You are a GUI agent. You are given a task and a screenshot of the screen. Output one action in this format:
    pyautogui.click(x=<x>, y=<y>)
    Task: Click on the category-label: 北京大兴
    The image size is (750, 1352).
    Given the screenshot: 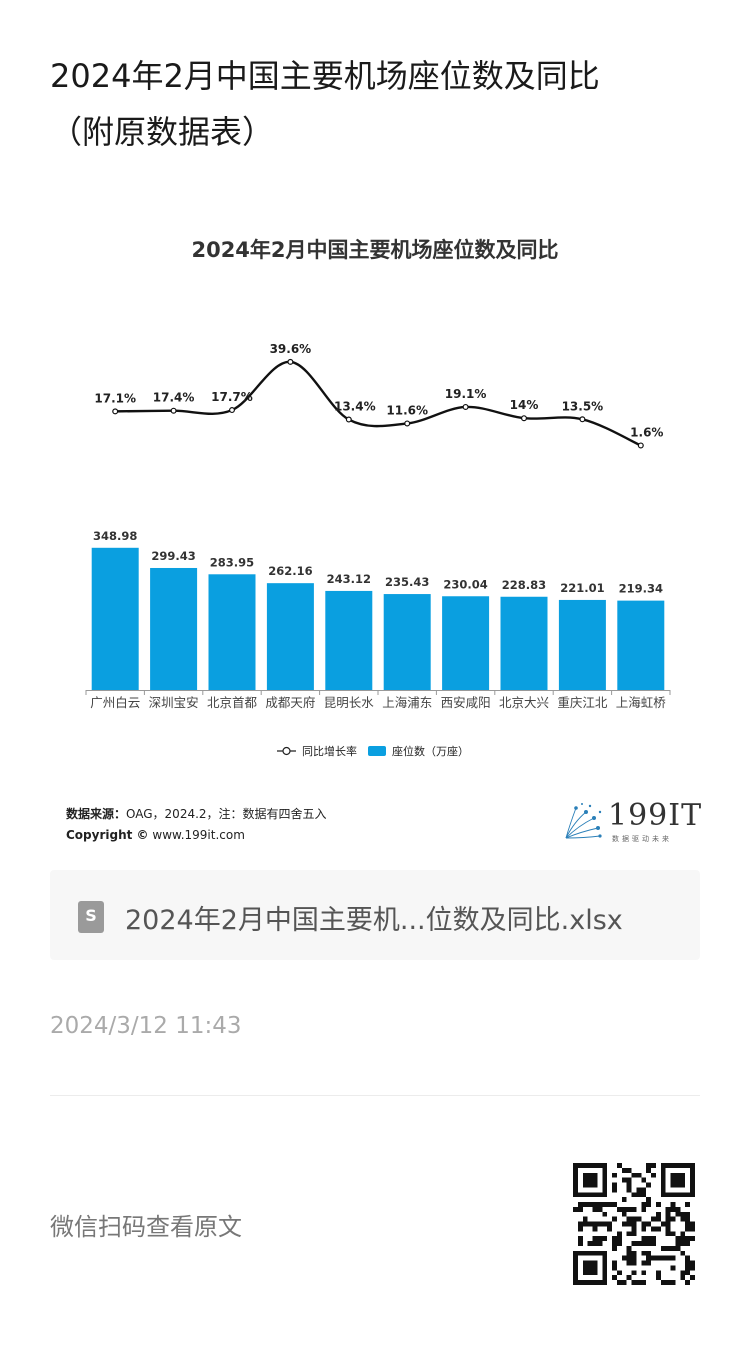 What is the action you would take?
    pyautogui.click(x=524, y=702)
    